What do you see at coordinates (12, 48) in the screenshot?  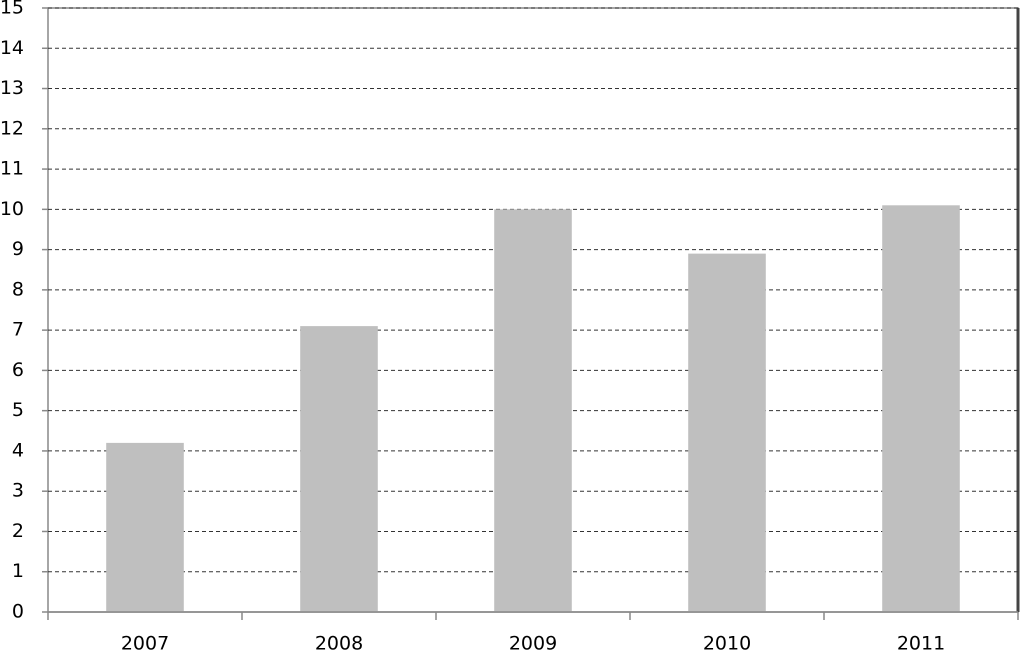 I see `y-tick-label: 14` at bounding box center [12, 48].